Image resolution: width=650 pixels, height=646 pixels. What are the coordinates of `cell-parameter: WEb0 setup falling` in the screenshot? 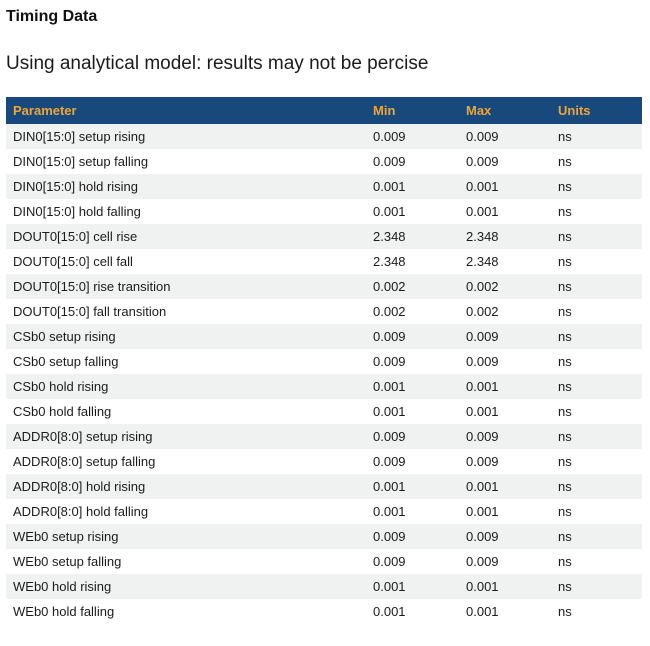 It's located at (186, 561).